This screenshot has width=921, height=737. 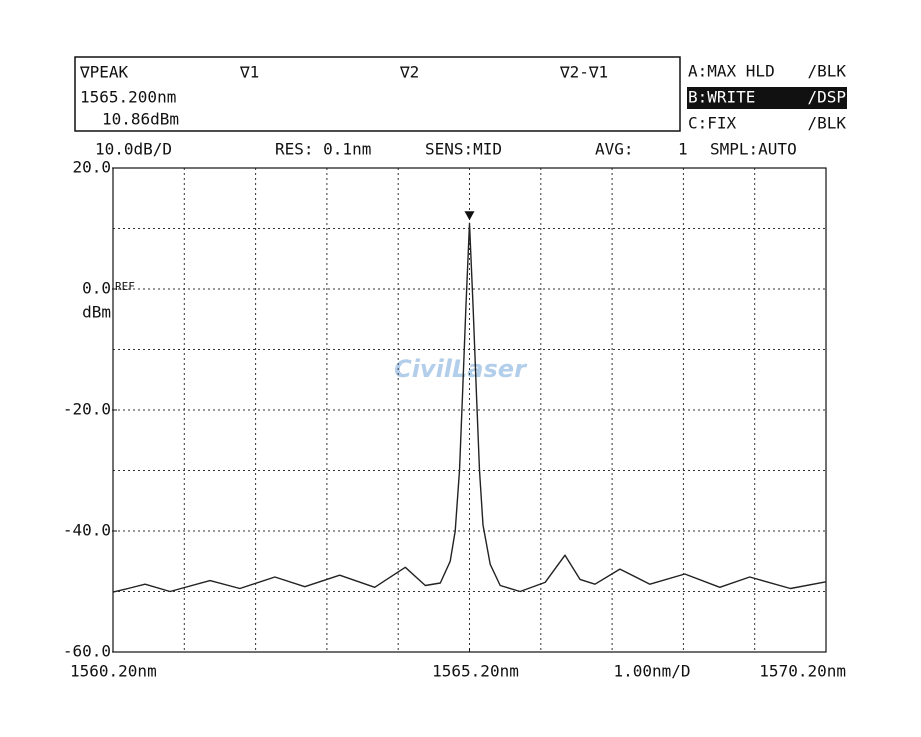 What do you see at coordinates (721, 97) in the screenshot?
I see `trace-mode: B:WRITE` at bounding box center [721, 97].